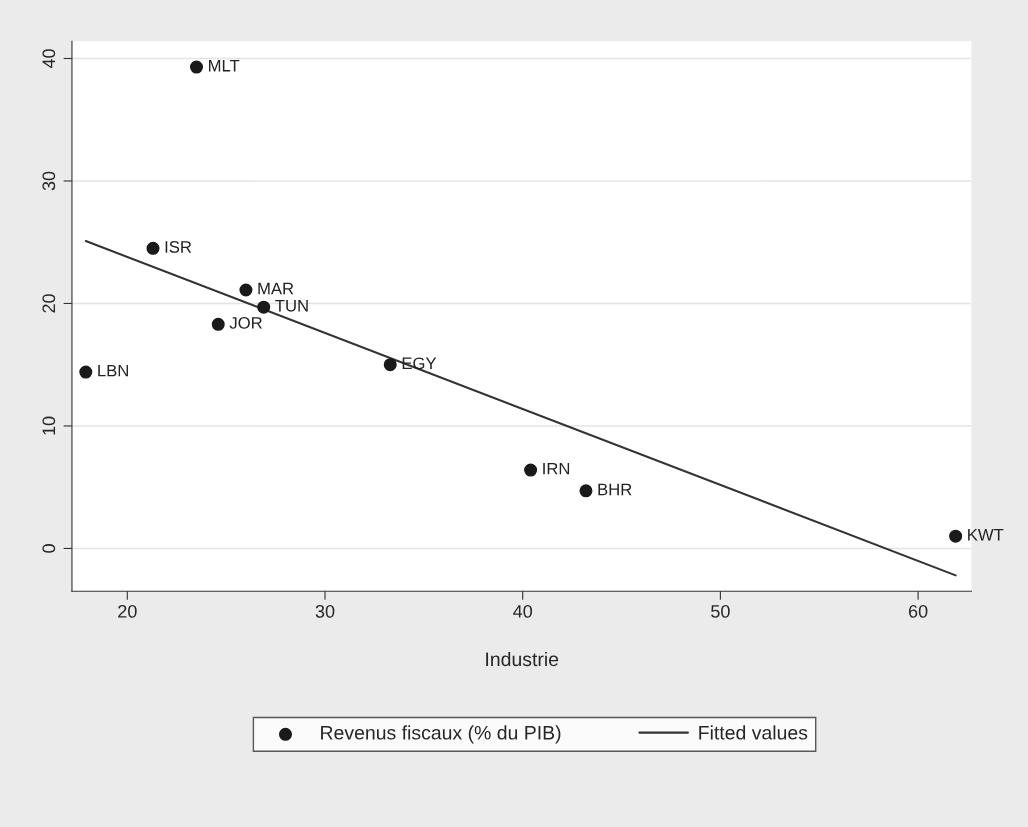 The height and width of the screenshot is (827, 1028). Describe the element at coordinates (986, 535) in the screenshot. I see `annotation: KWT` at that location.